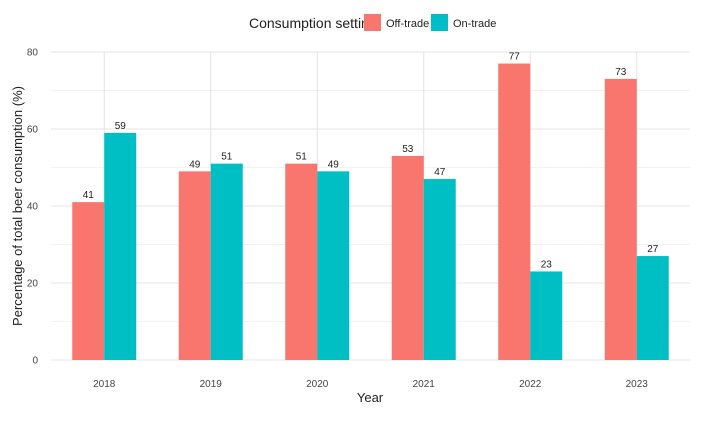 This screenshot has height=426, width=703. What do you see at coordinates (620, 219) in the screenshot?
I see `bar-off-trade-2023` at bounding box center [620, 219].